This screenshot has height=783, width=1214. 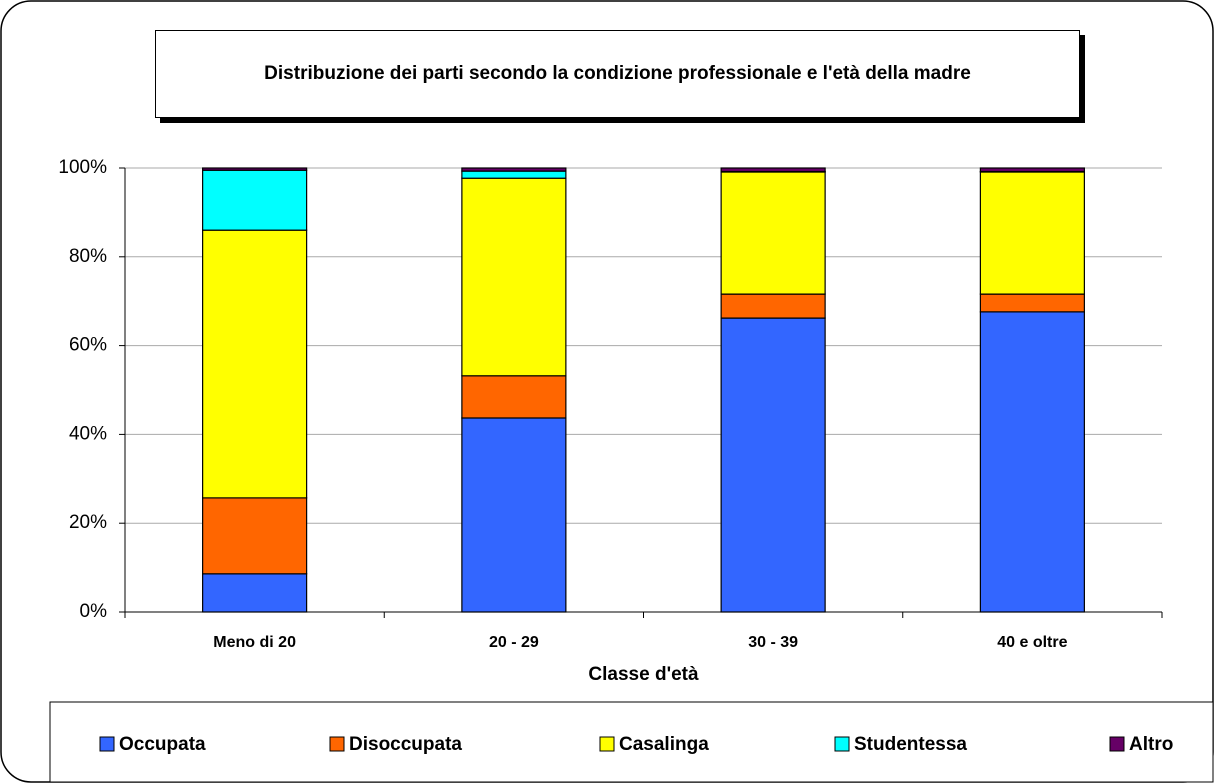 What do you see at coordinates (88, 256) in the screenshot?
I see `y-tick-label: 80%` at bounding box center [88, 256].